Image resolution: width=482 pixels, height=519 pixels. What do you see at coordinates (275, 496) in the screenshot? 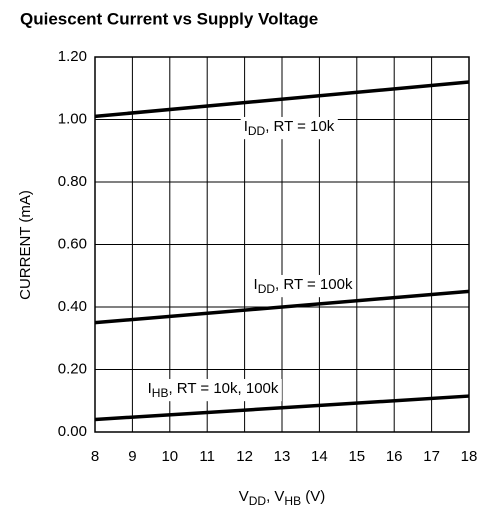
I see `text-part: , V` at bounding box center [275, 496].